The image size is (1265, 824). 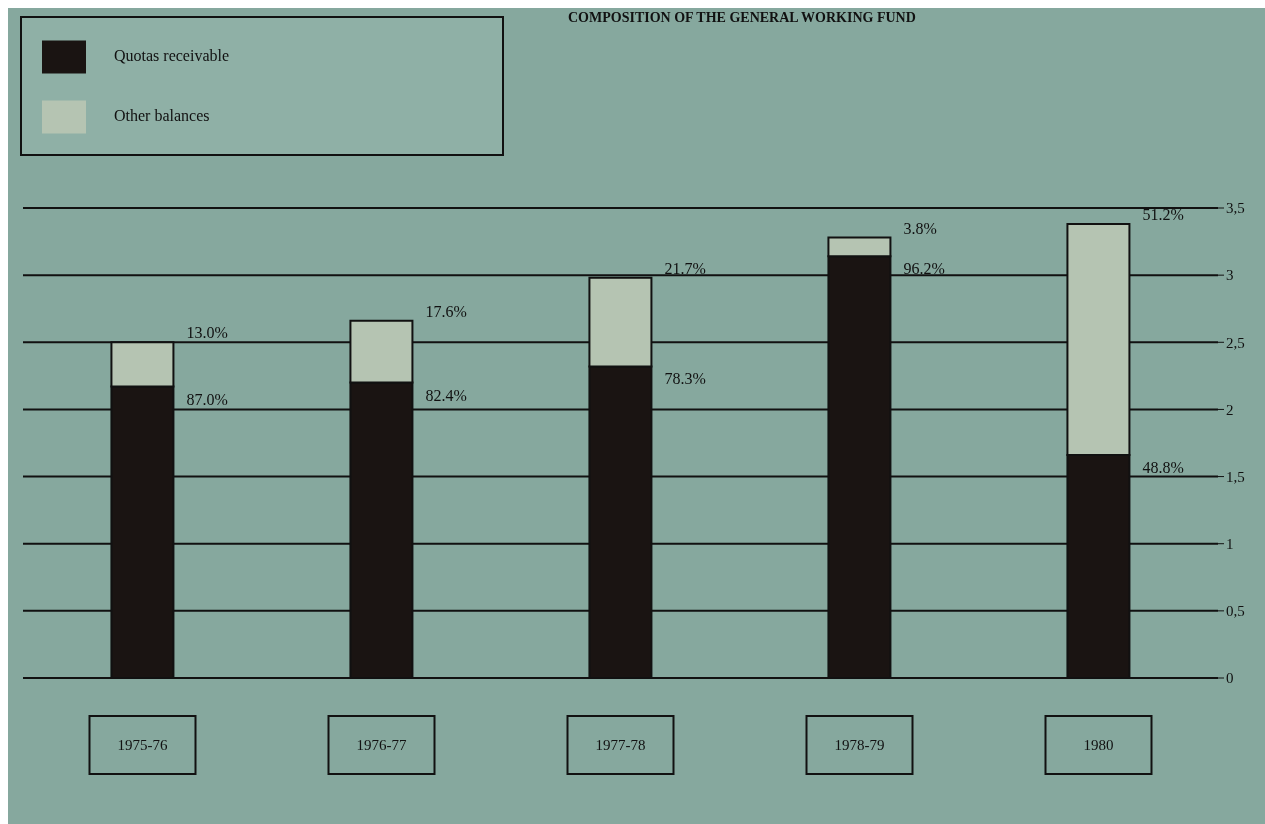 What do you see at coordinates (1098, 745) in the screenshot?
I see `x-tick-label: 1980` at bounding box center [1098, 745].